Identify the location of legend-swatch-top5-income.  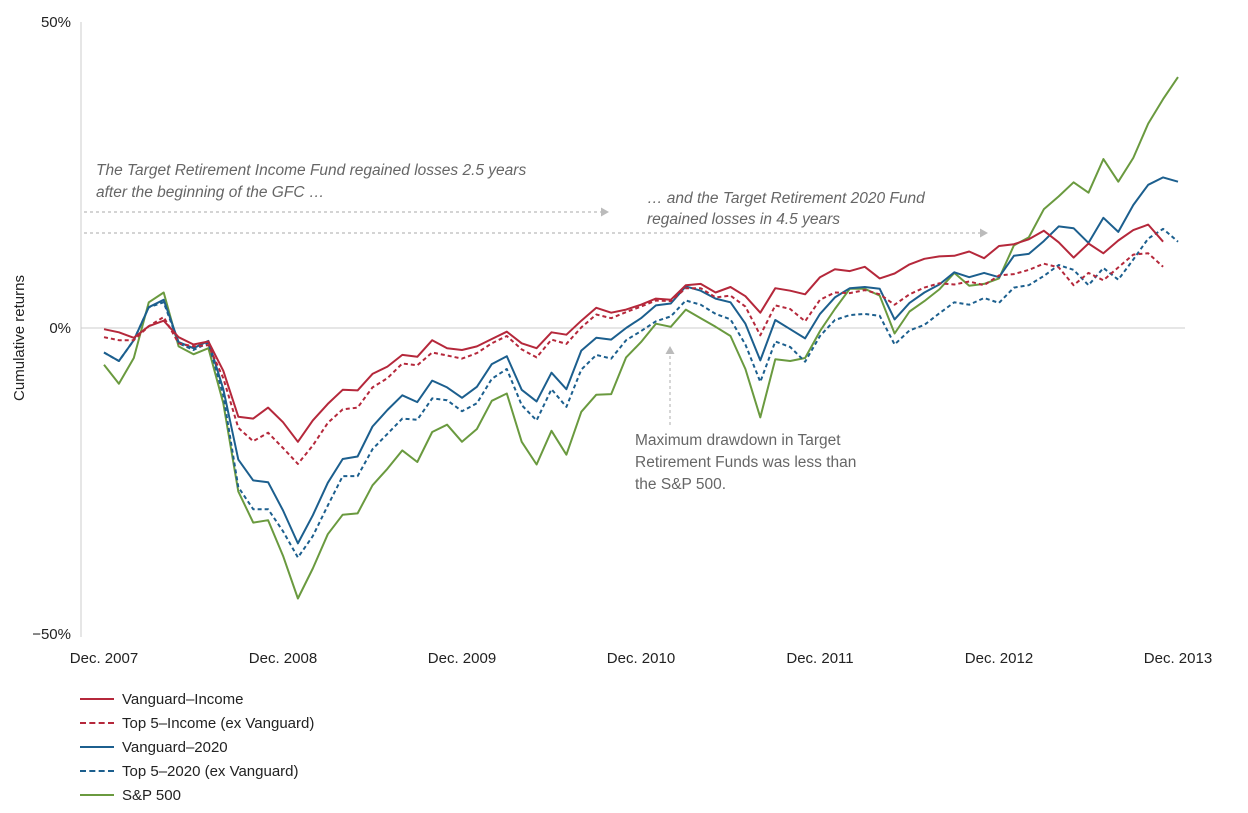
(97, 723).